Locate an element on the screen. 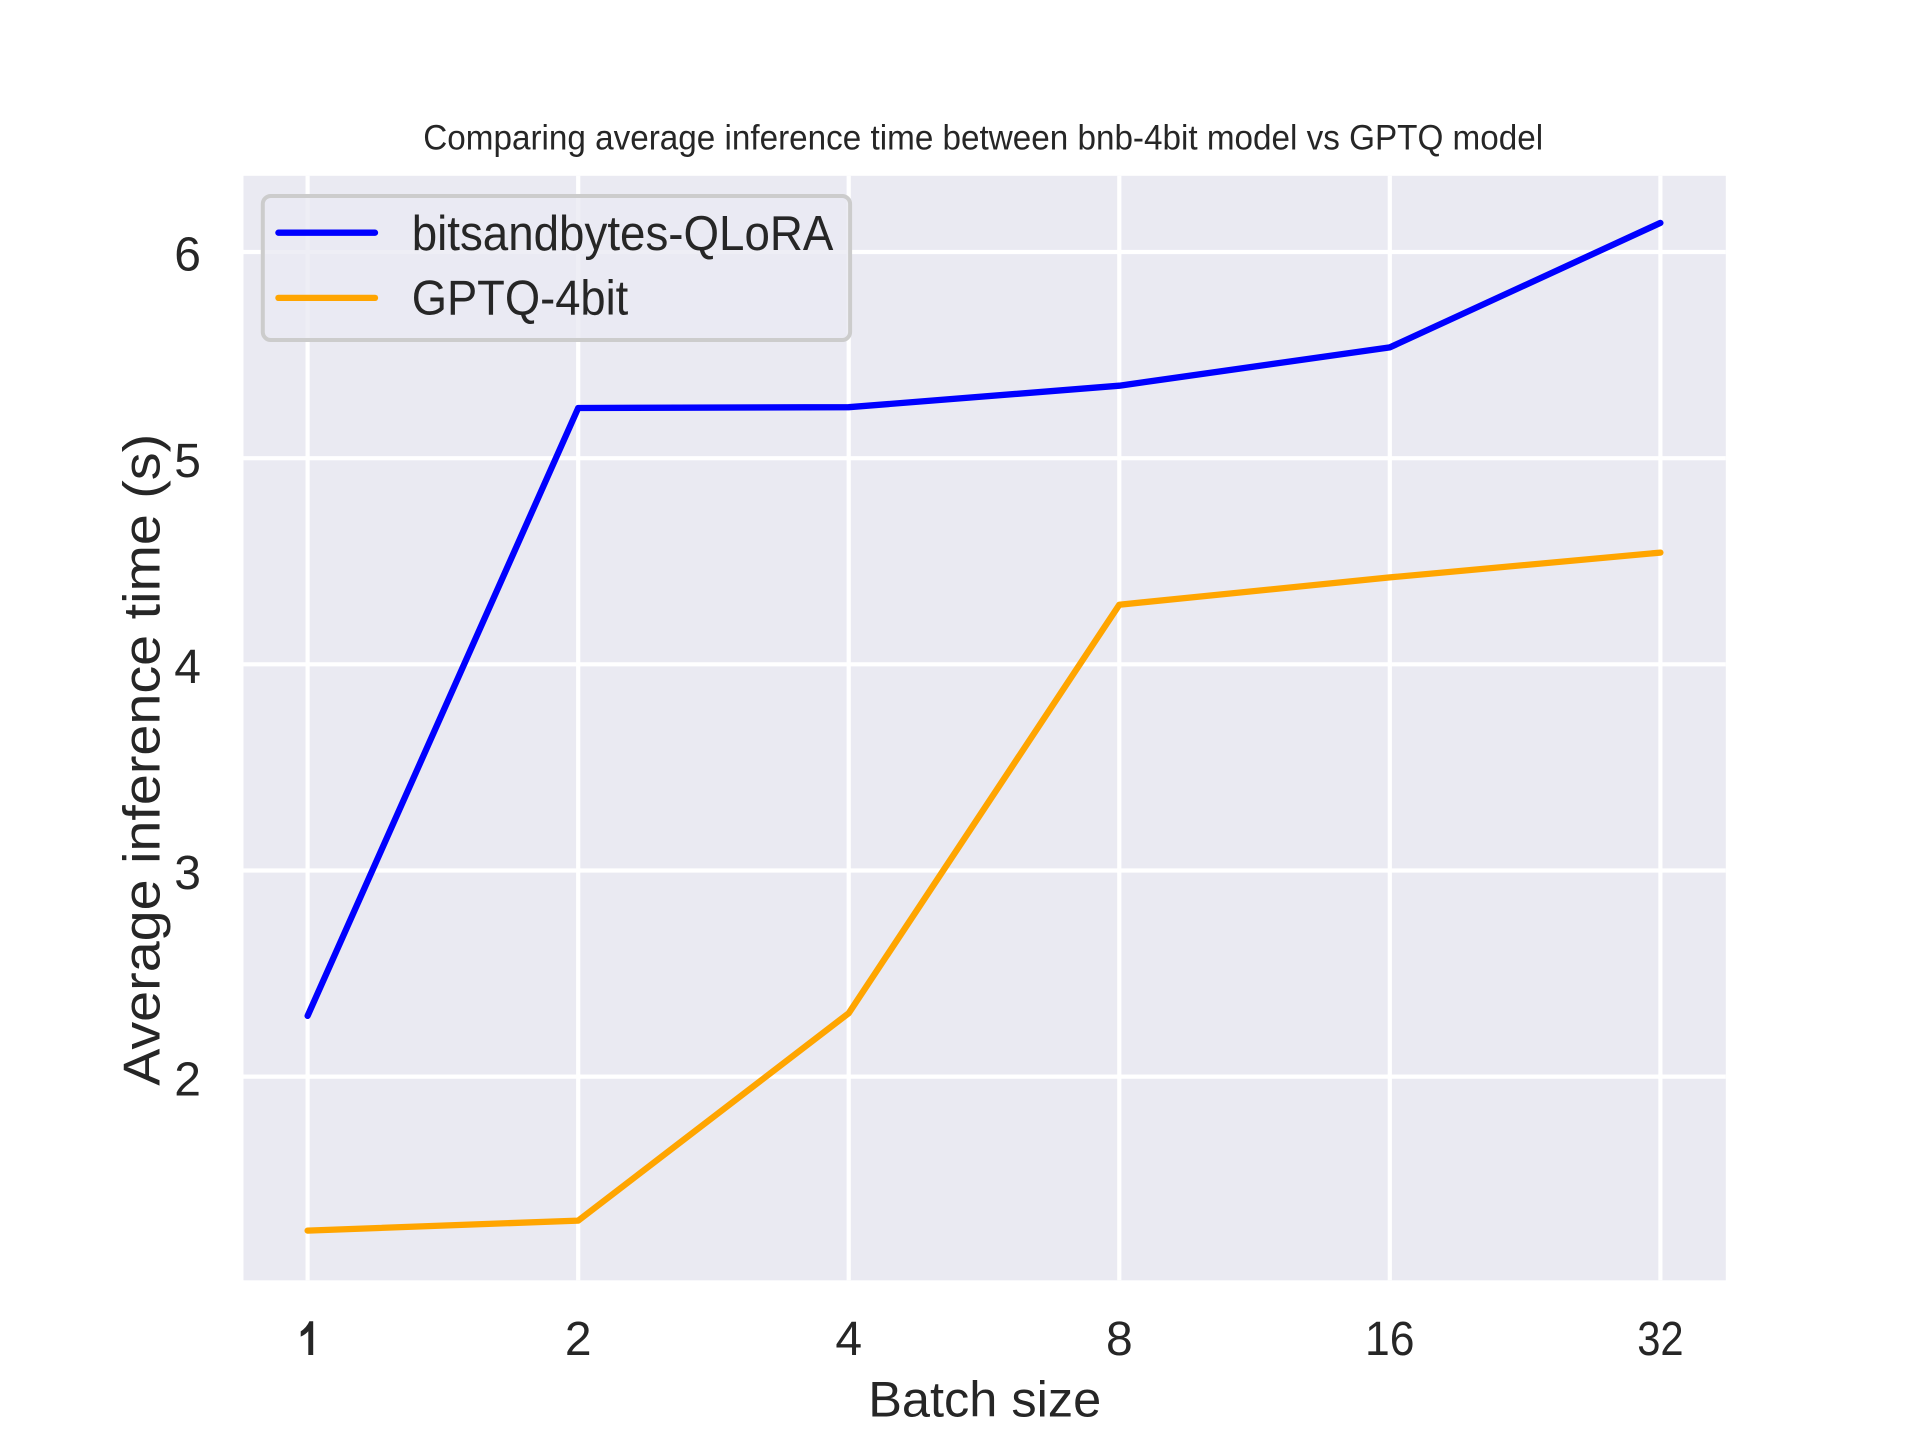 The height and width of the screenshot is (1440, 1920). svg-text: 32 is located at coordinates (1660, 1339).